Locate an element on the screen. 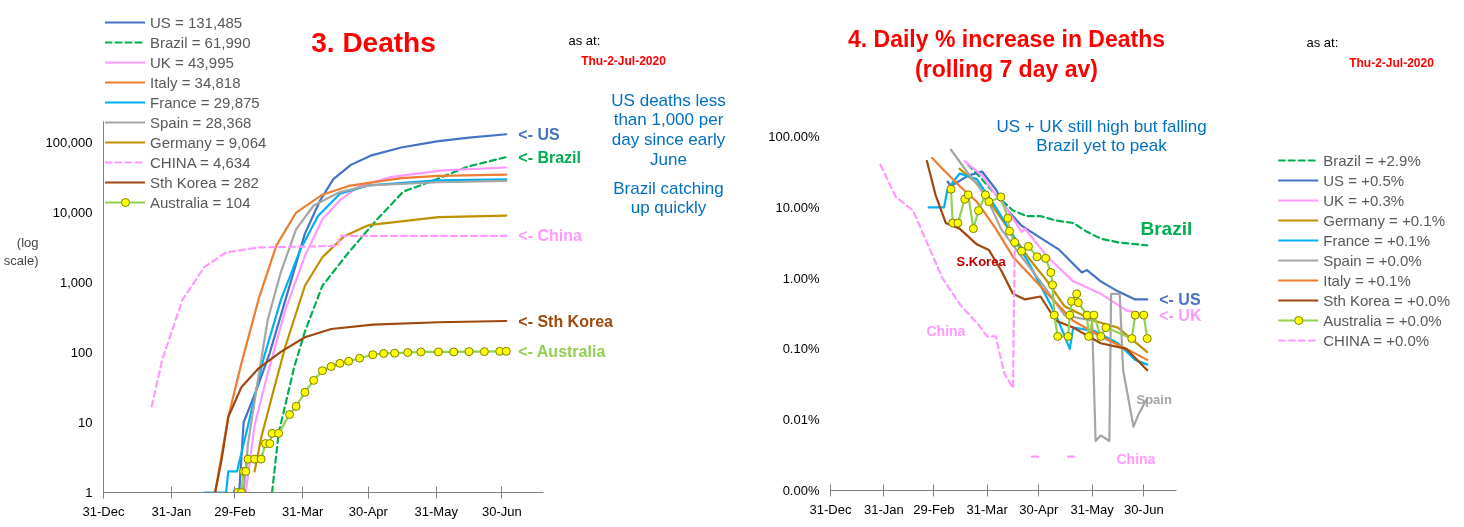  annotation: <- Sth Korea is located at coordinates (566, 321).